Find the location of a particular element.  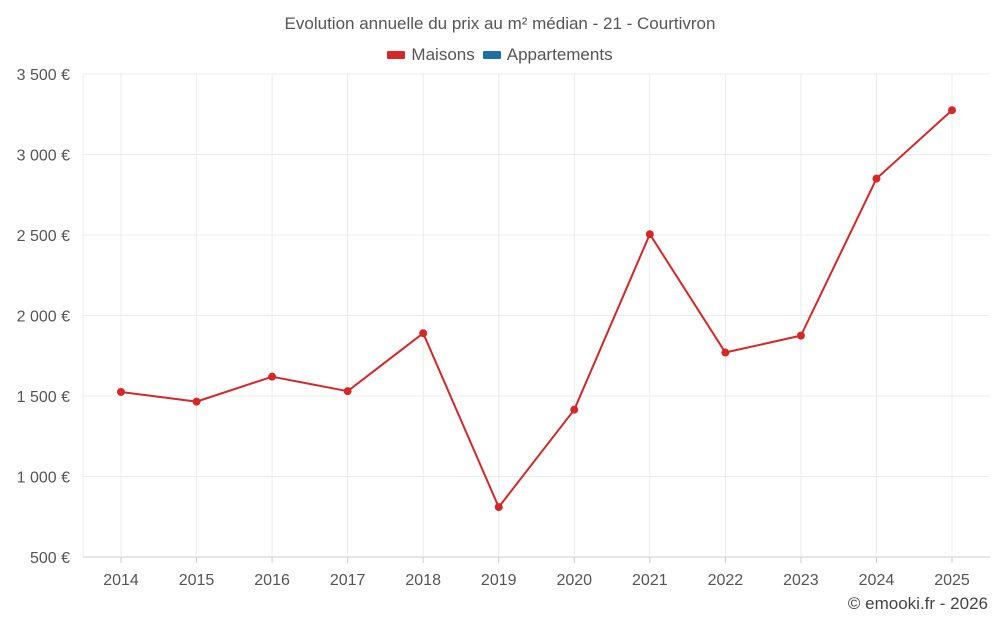

data-point-2024 is located at coordinates (876, 178).